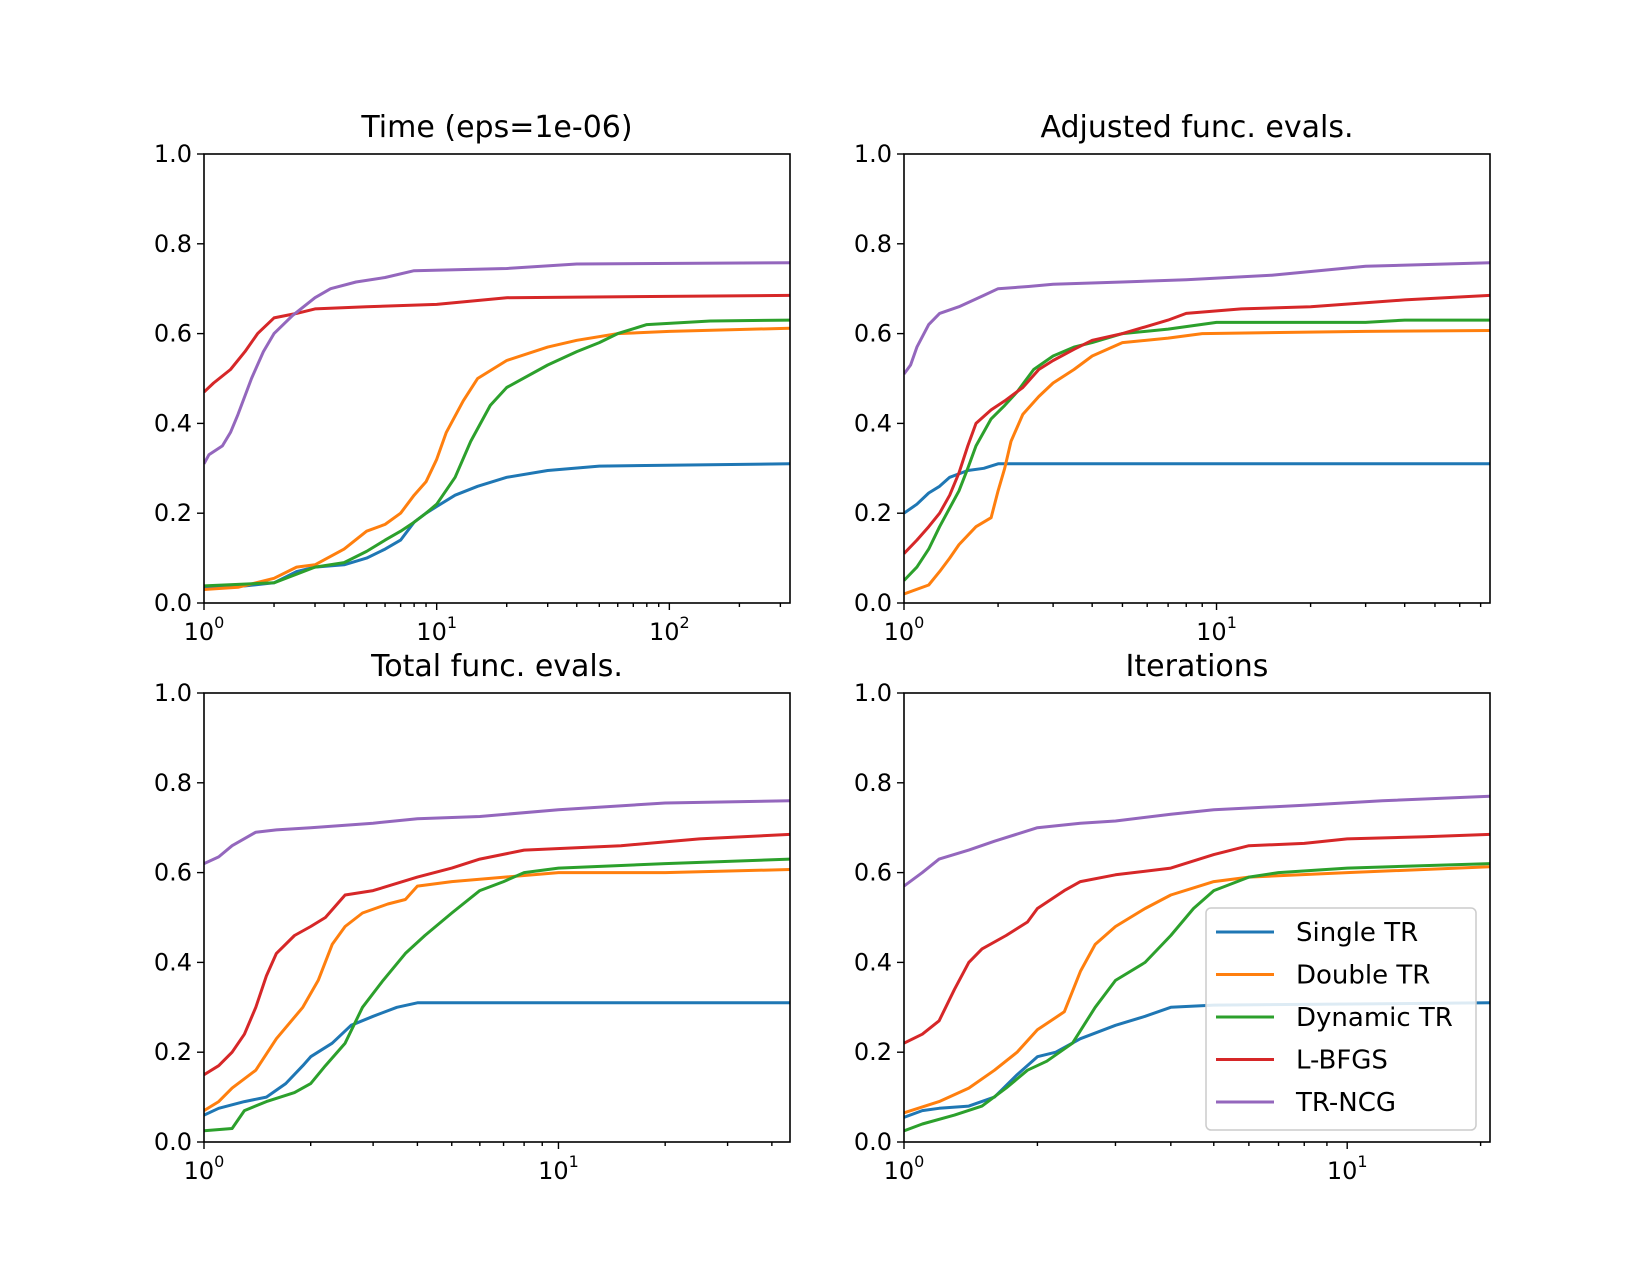 The height and width of the screenshot is (1266, 1634). Describe the element at coordinates (685, 622) in the screenshot. I see `x-tick-exponent: 2` at that location.